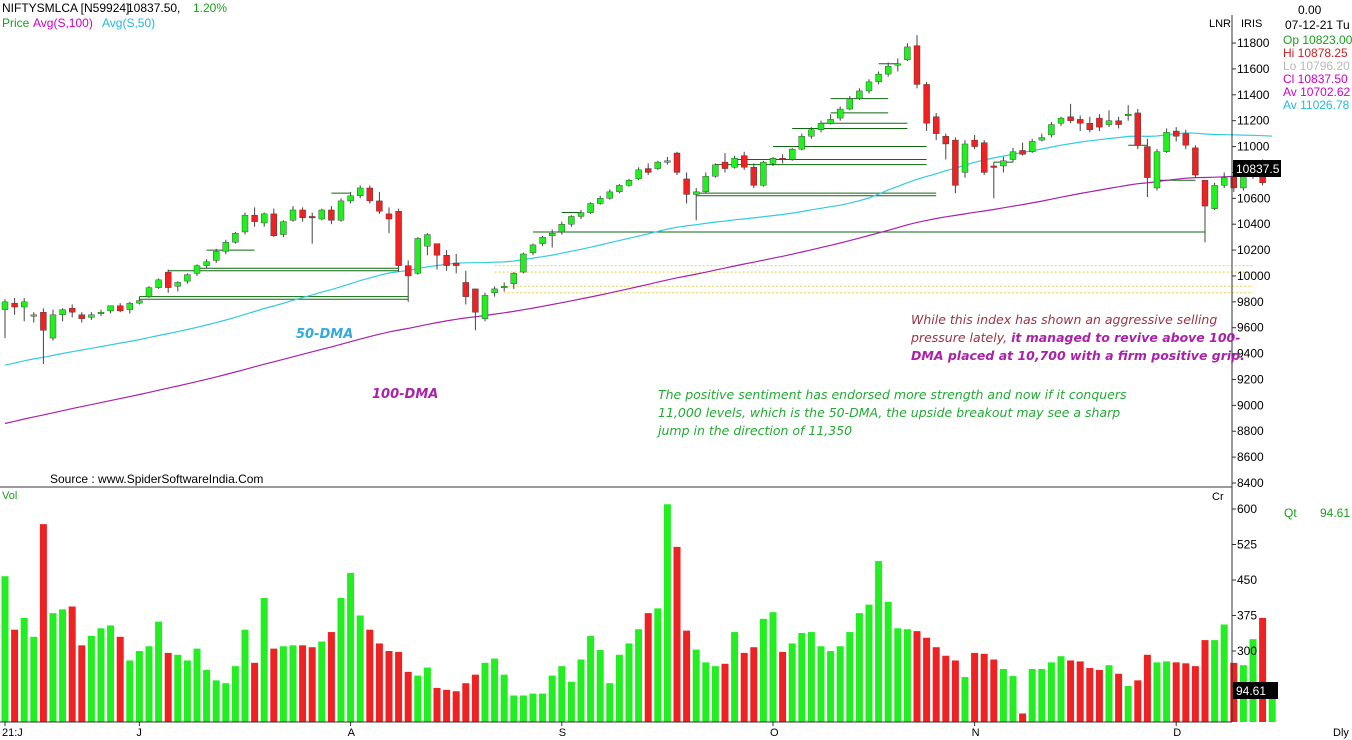 The width and height of the screenshot is (1352, 740). I want to click on chart-last-price: 10837.50,, so click(153, 8).